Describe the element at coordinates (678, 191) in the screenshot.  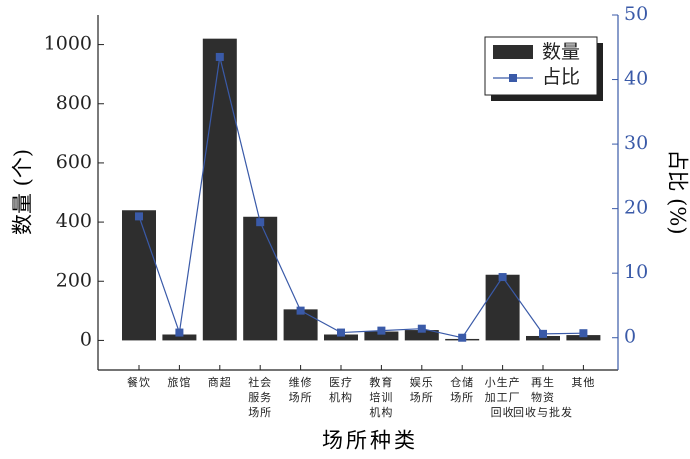
I see `y2-axis-label: 占比 (%)` at that location.